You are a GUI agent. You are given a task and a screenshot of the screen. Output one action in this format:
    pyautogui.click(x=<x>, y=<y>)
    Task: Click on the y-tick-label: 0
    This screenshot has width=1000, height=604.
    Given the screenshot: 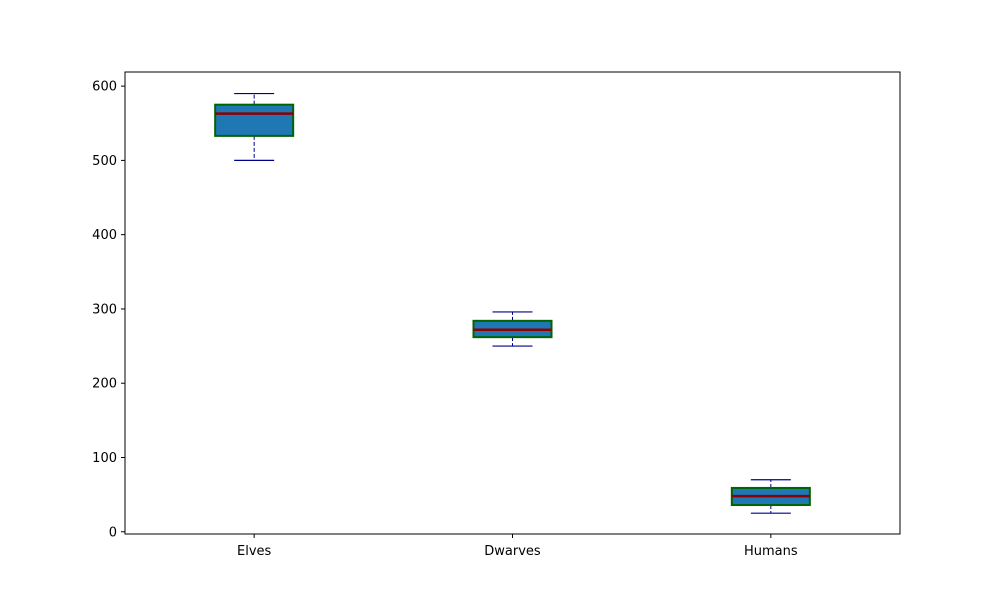 What is the action you would take?
    pyautogui.click(x=113, y=532)
    